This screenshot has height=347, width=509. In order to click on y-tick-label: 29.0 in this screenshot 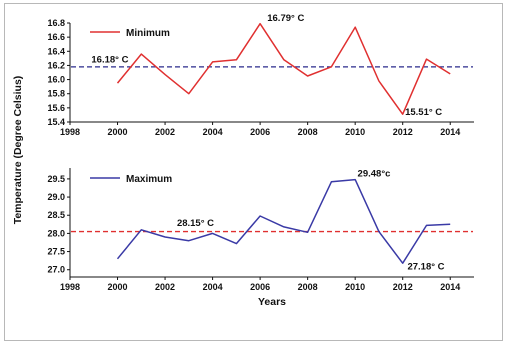, I will do `click(56, 197)`.